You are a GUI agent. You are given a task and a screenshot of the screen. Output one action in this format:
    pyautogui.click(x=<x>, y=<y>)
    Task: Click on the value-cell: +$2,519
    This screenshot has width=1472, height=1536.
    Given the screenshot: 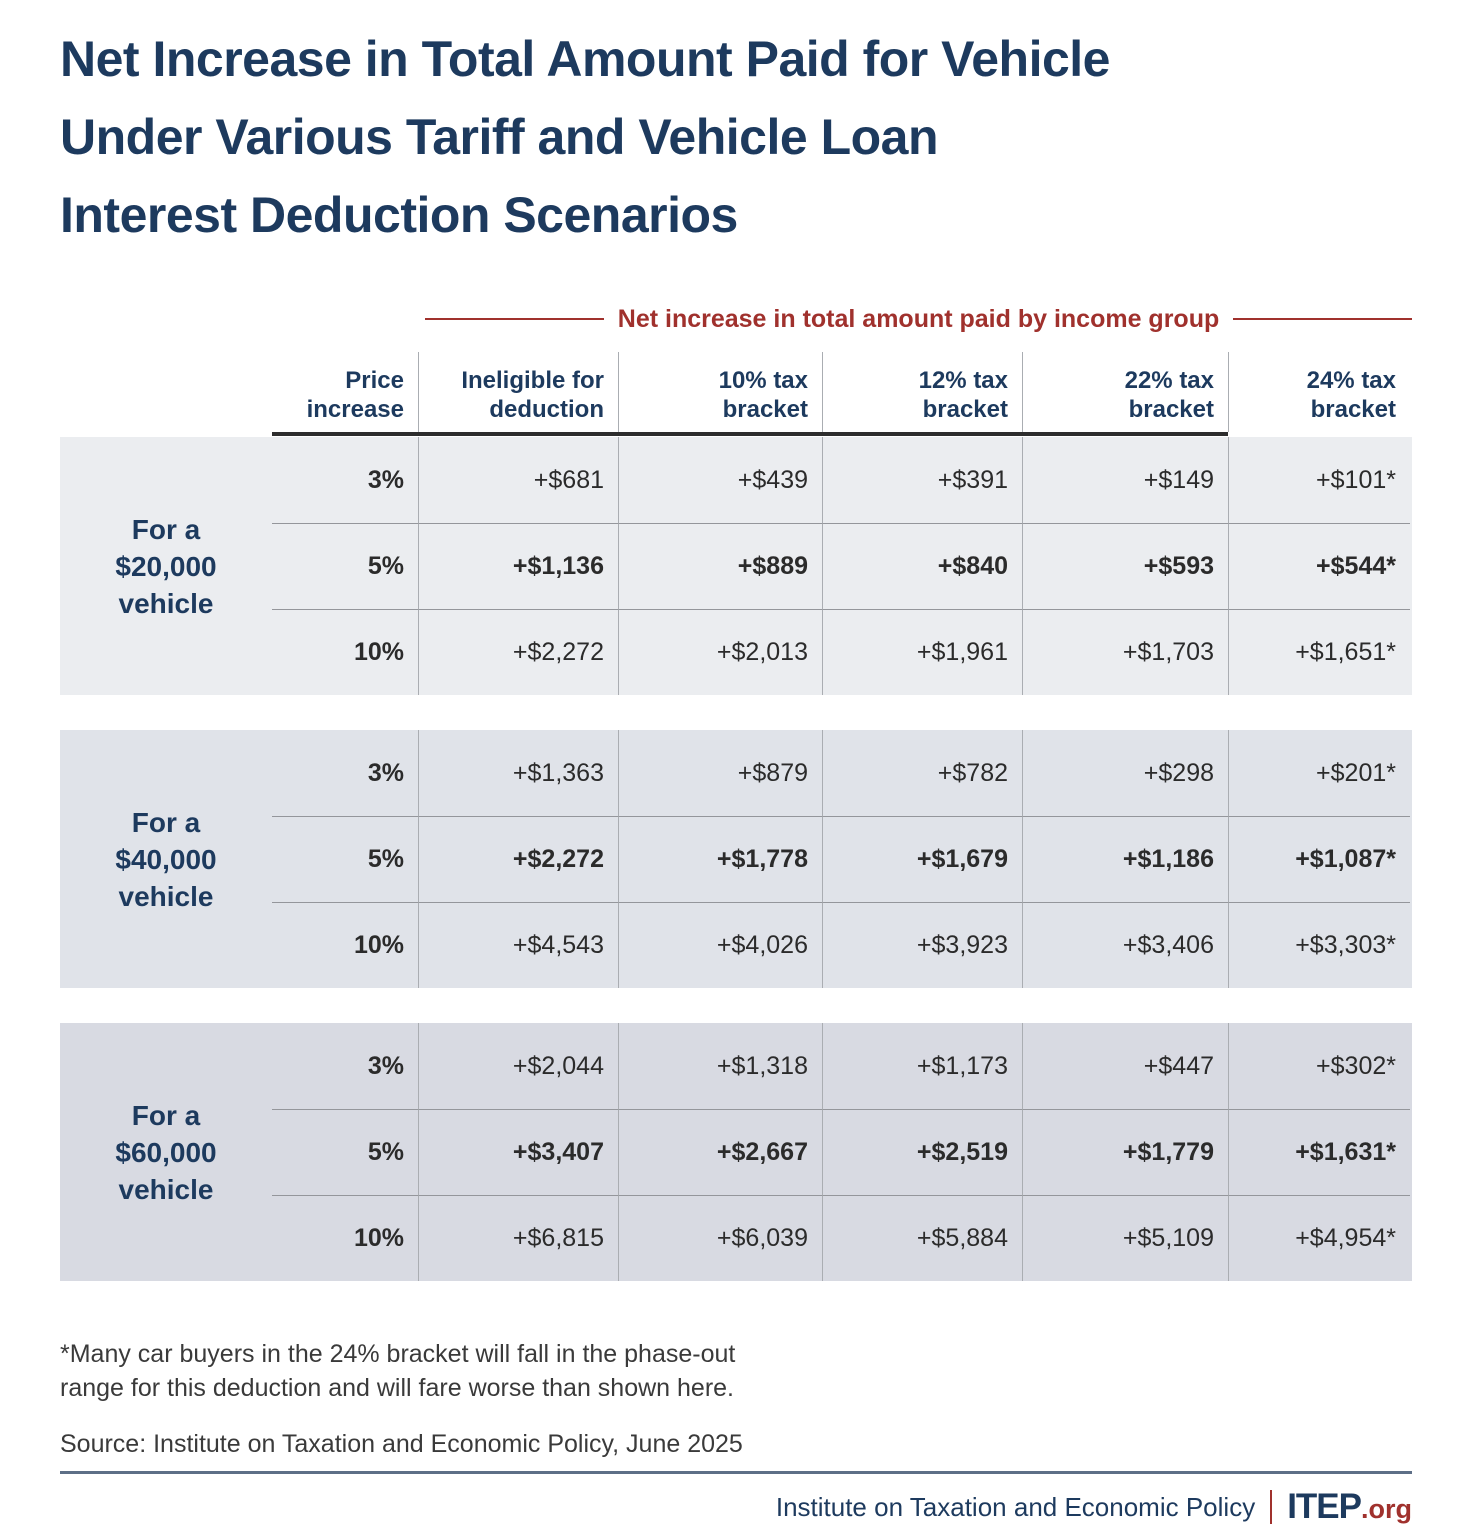 What is the action you would take?
    pyautogui.click(x=922, y=1152)
    